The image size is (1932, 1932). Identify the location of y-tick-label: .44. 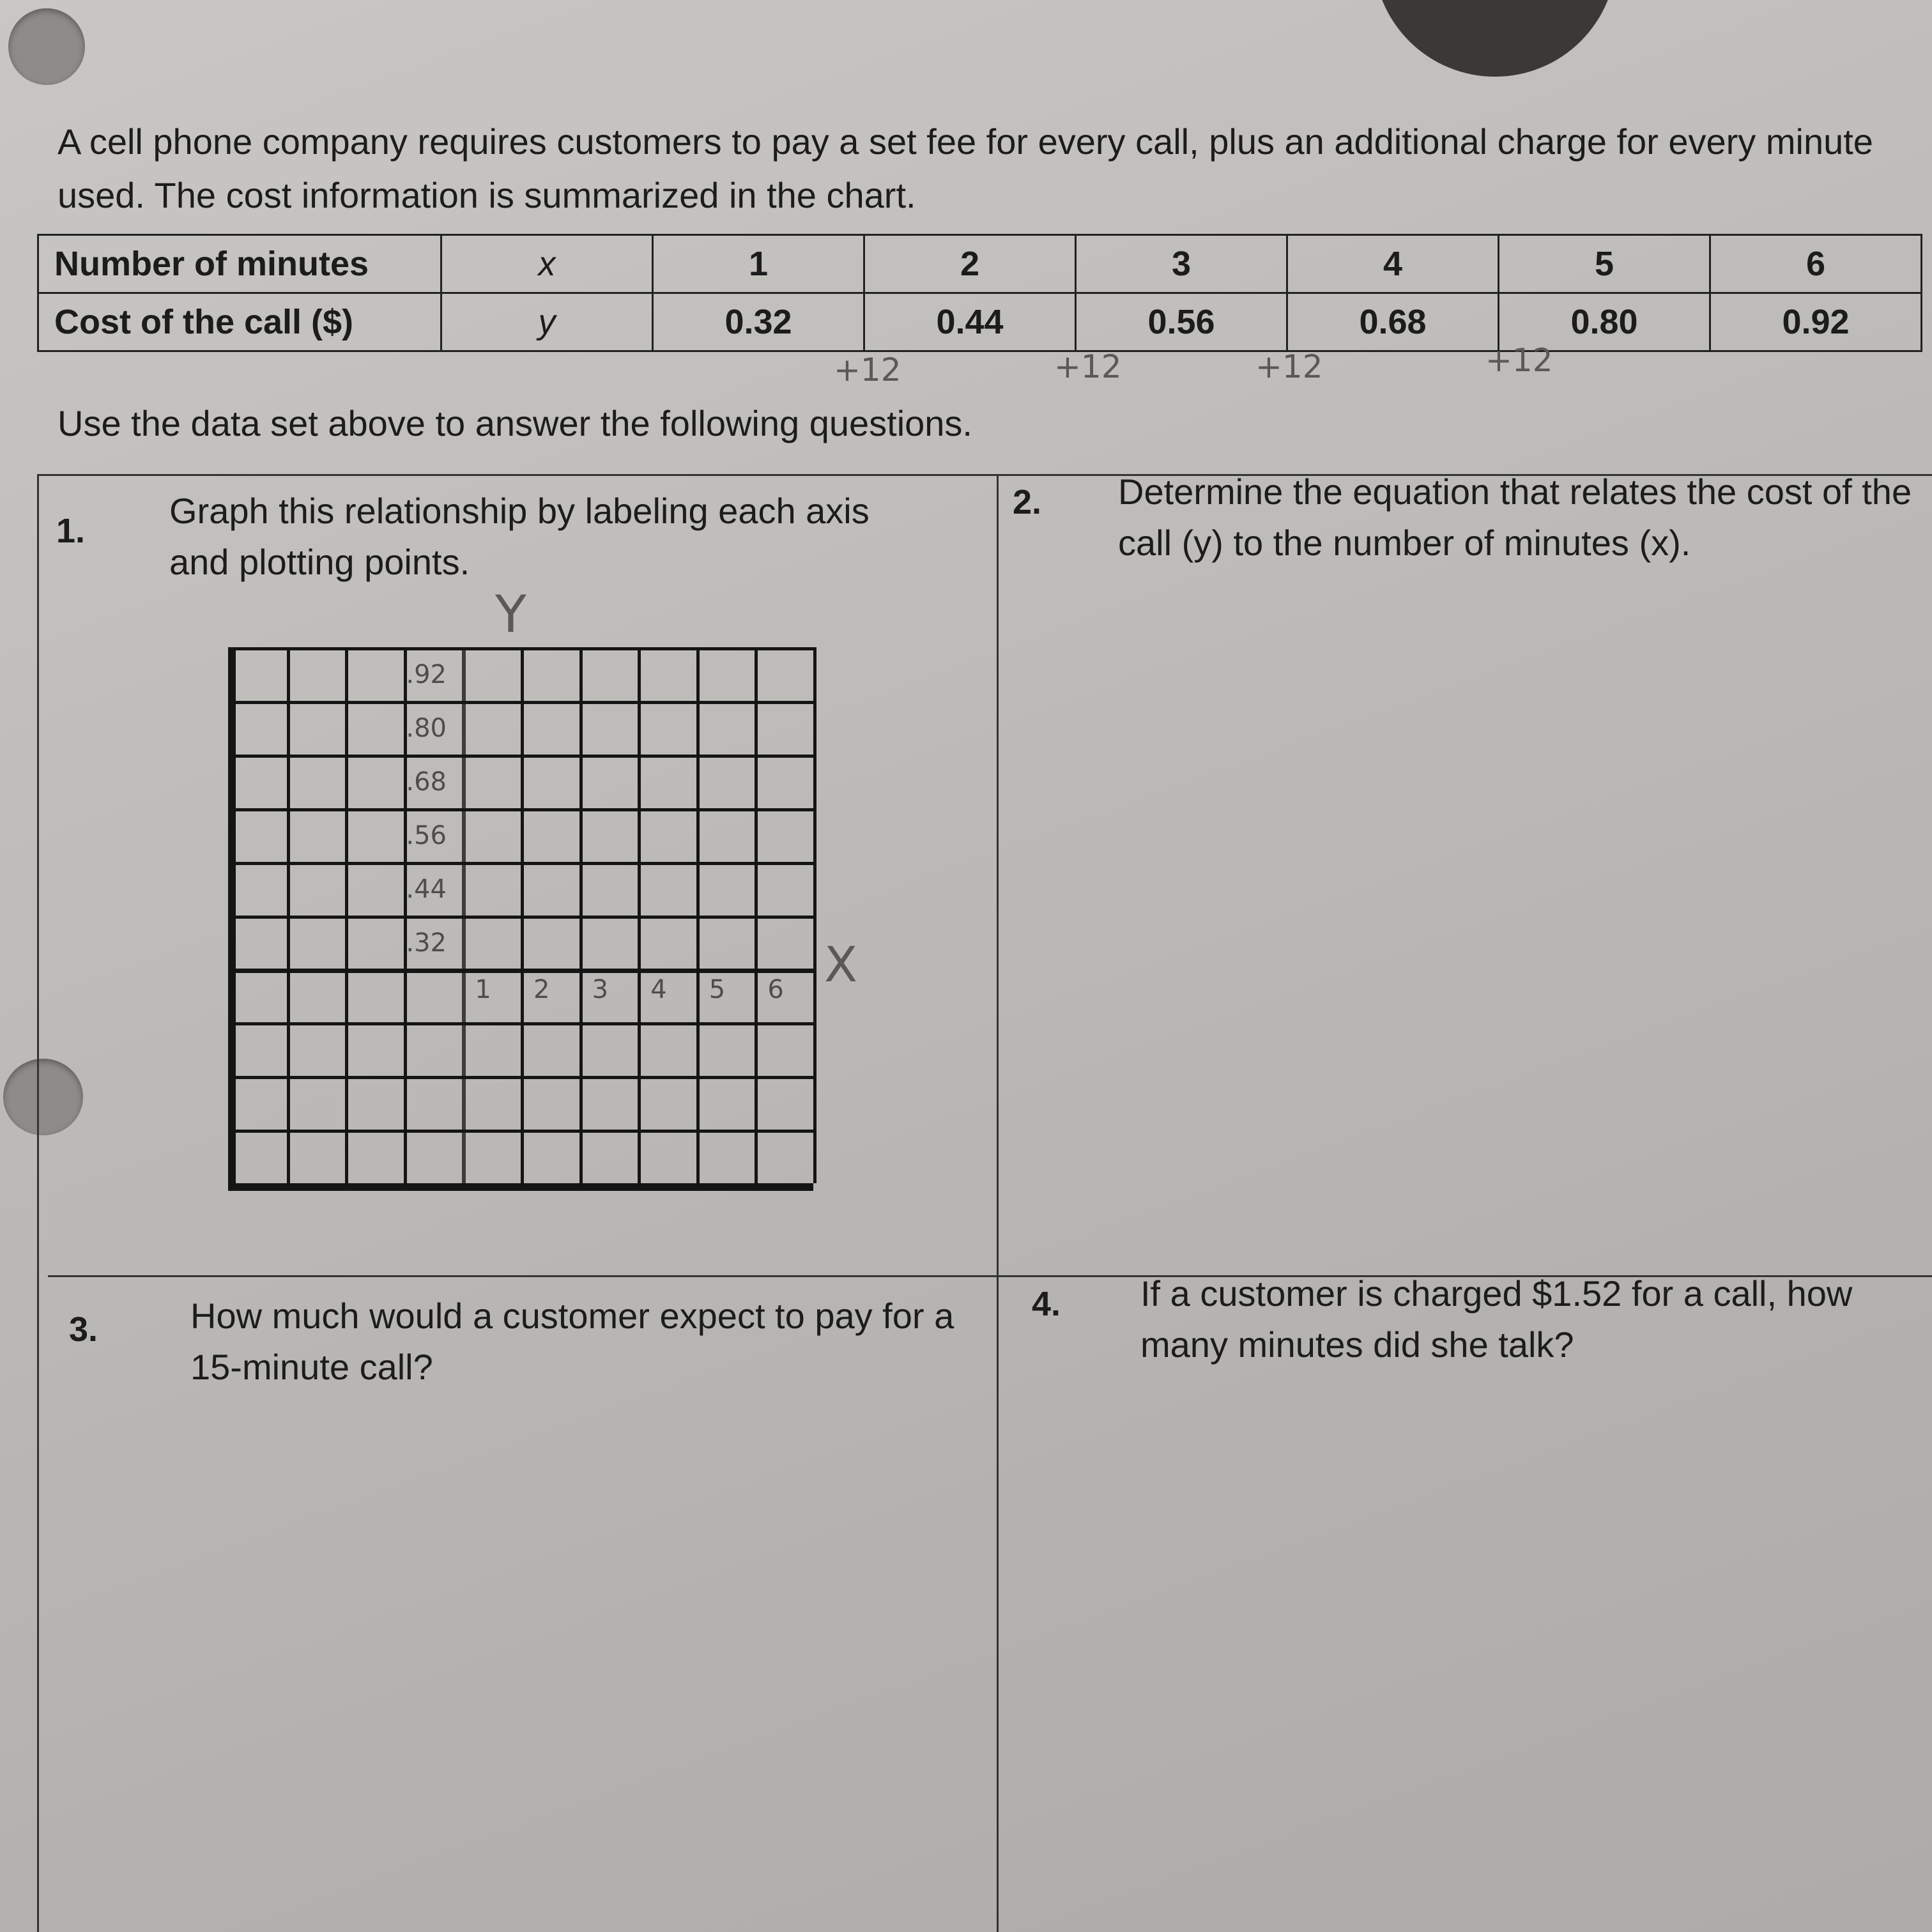
(426, 889).